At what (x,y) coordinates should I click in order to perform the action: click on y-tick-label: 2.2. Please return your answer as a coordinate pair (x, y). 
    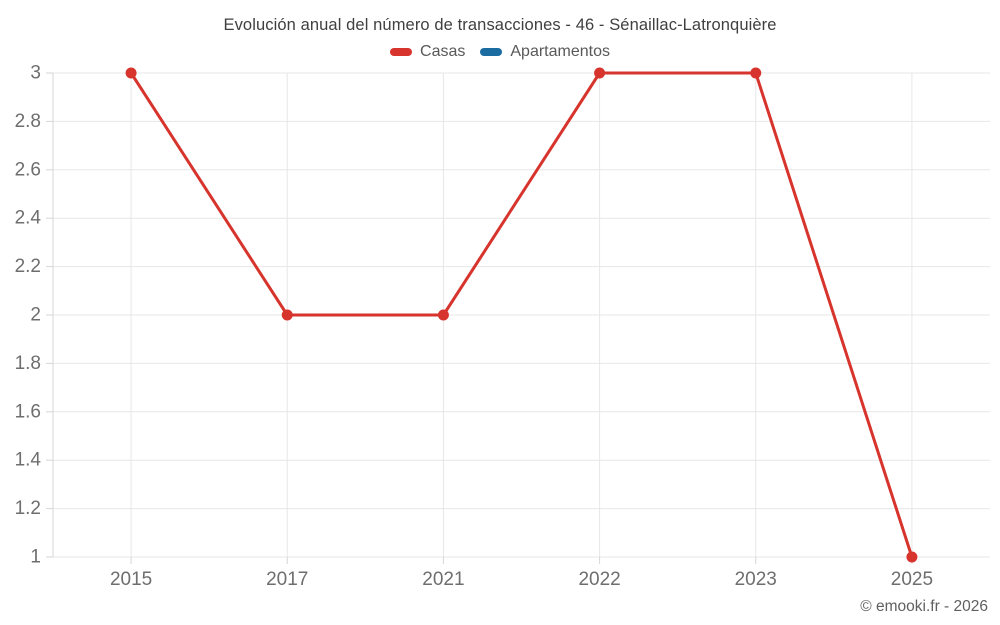
    Looking at the image, I should click on (28, 266).